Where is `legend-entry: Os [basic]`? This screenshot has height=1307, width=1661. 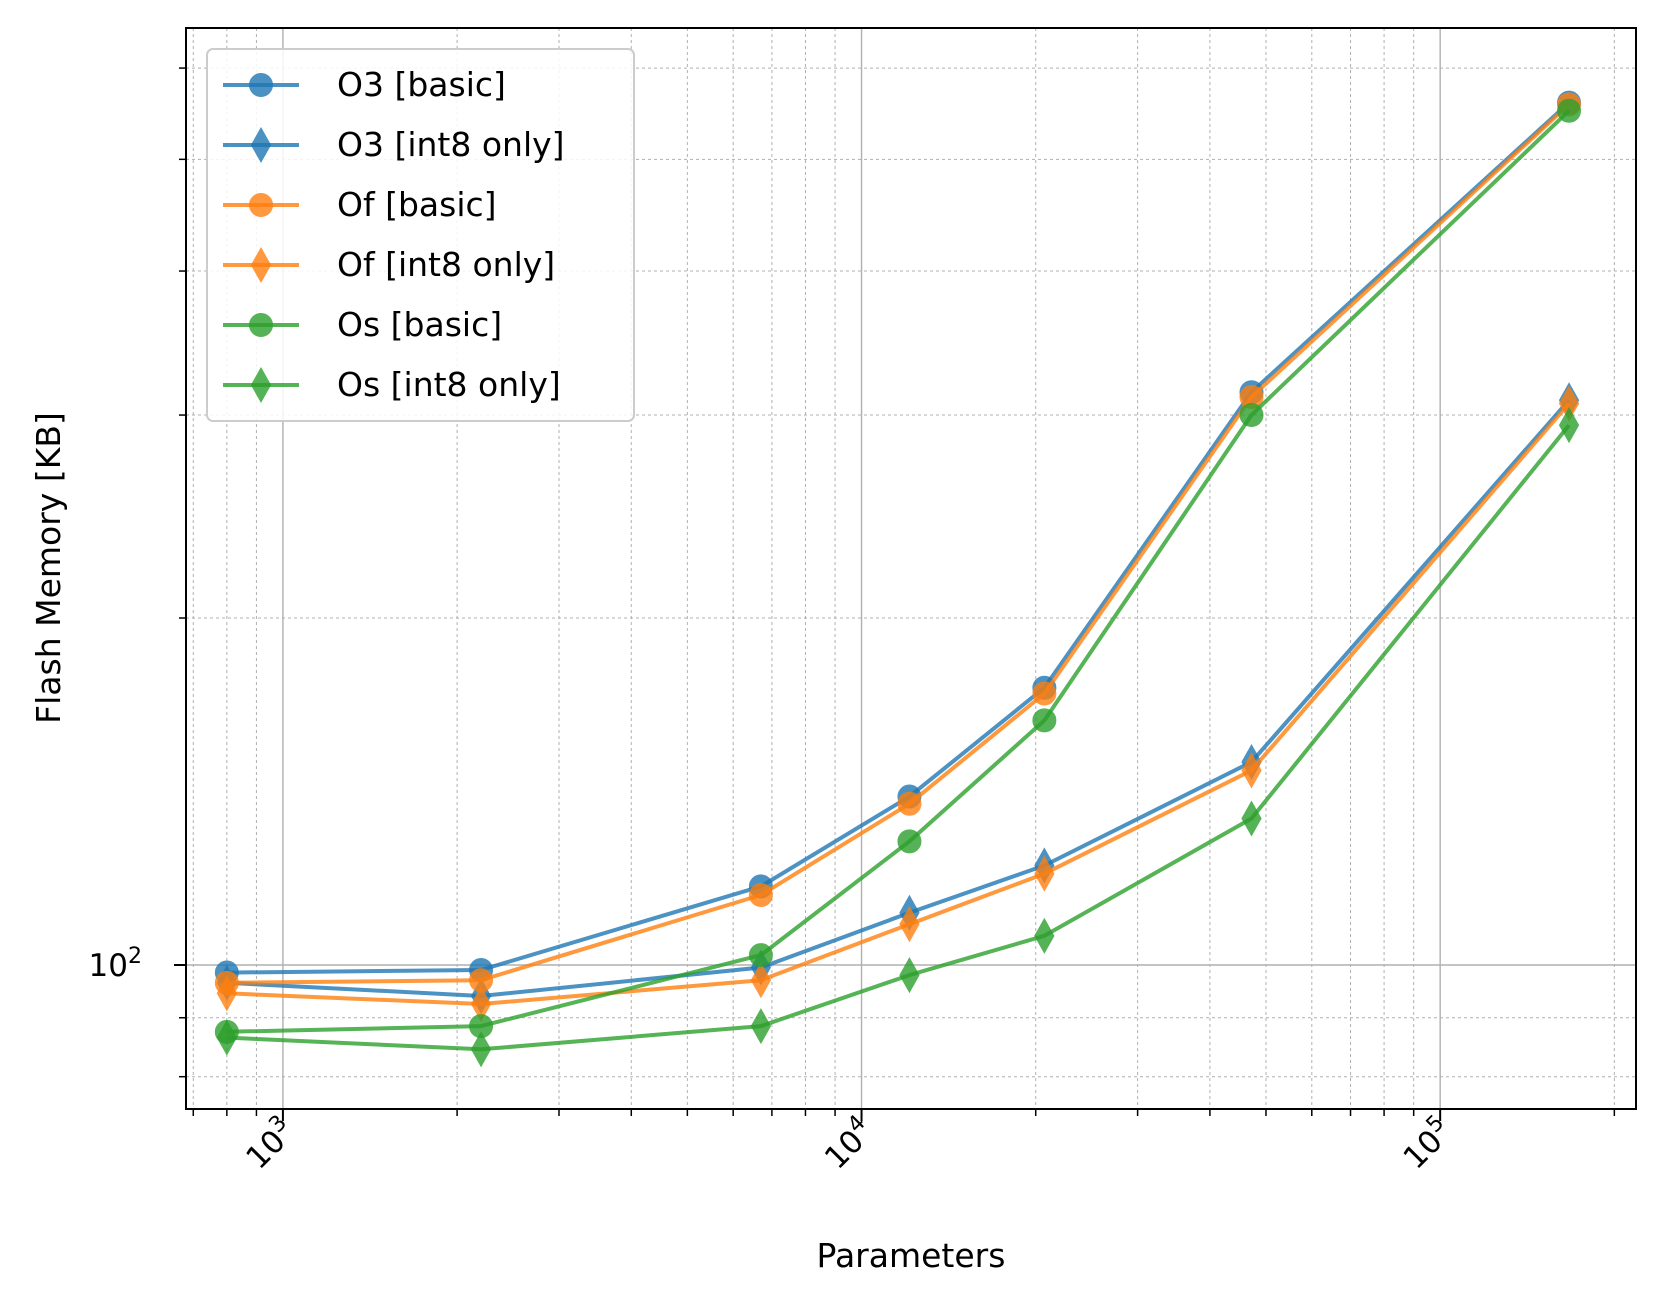
legend-entry: Os [basic] is located at coordinates (362, 324).